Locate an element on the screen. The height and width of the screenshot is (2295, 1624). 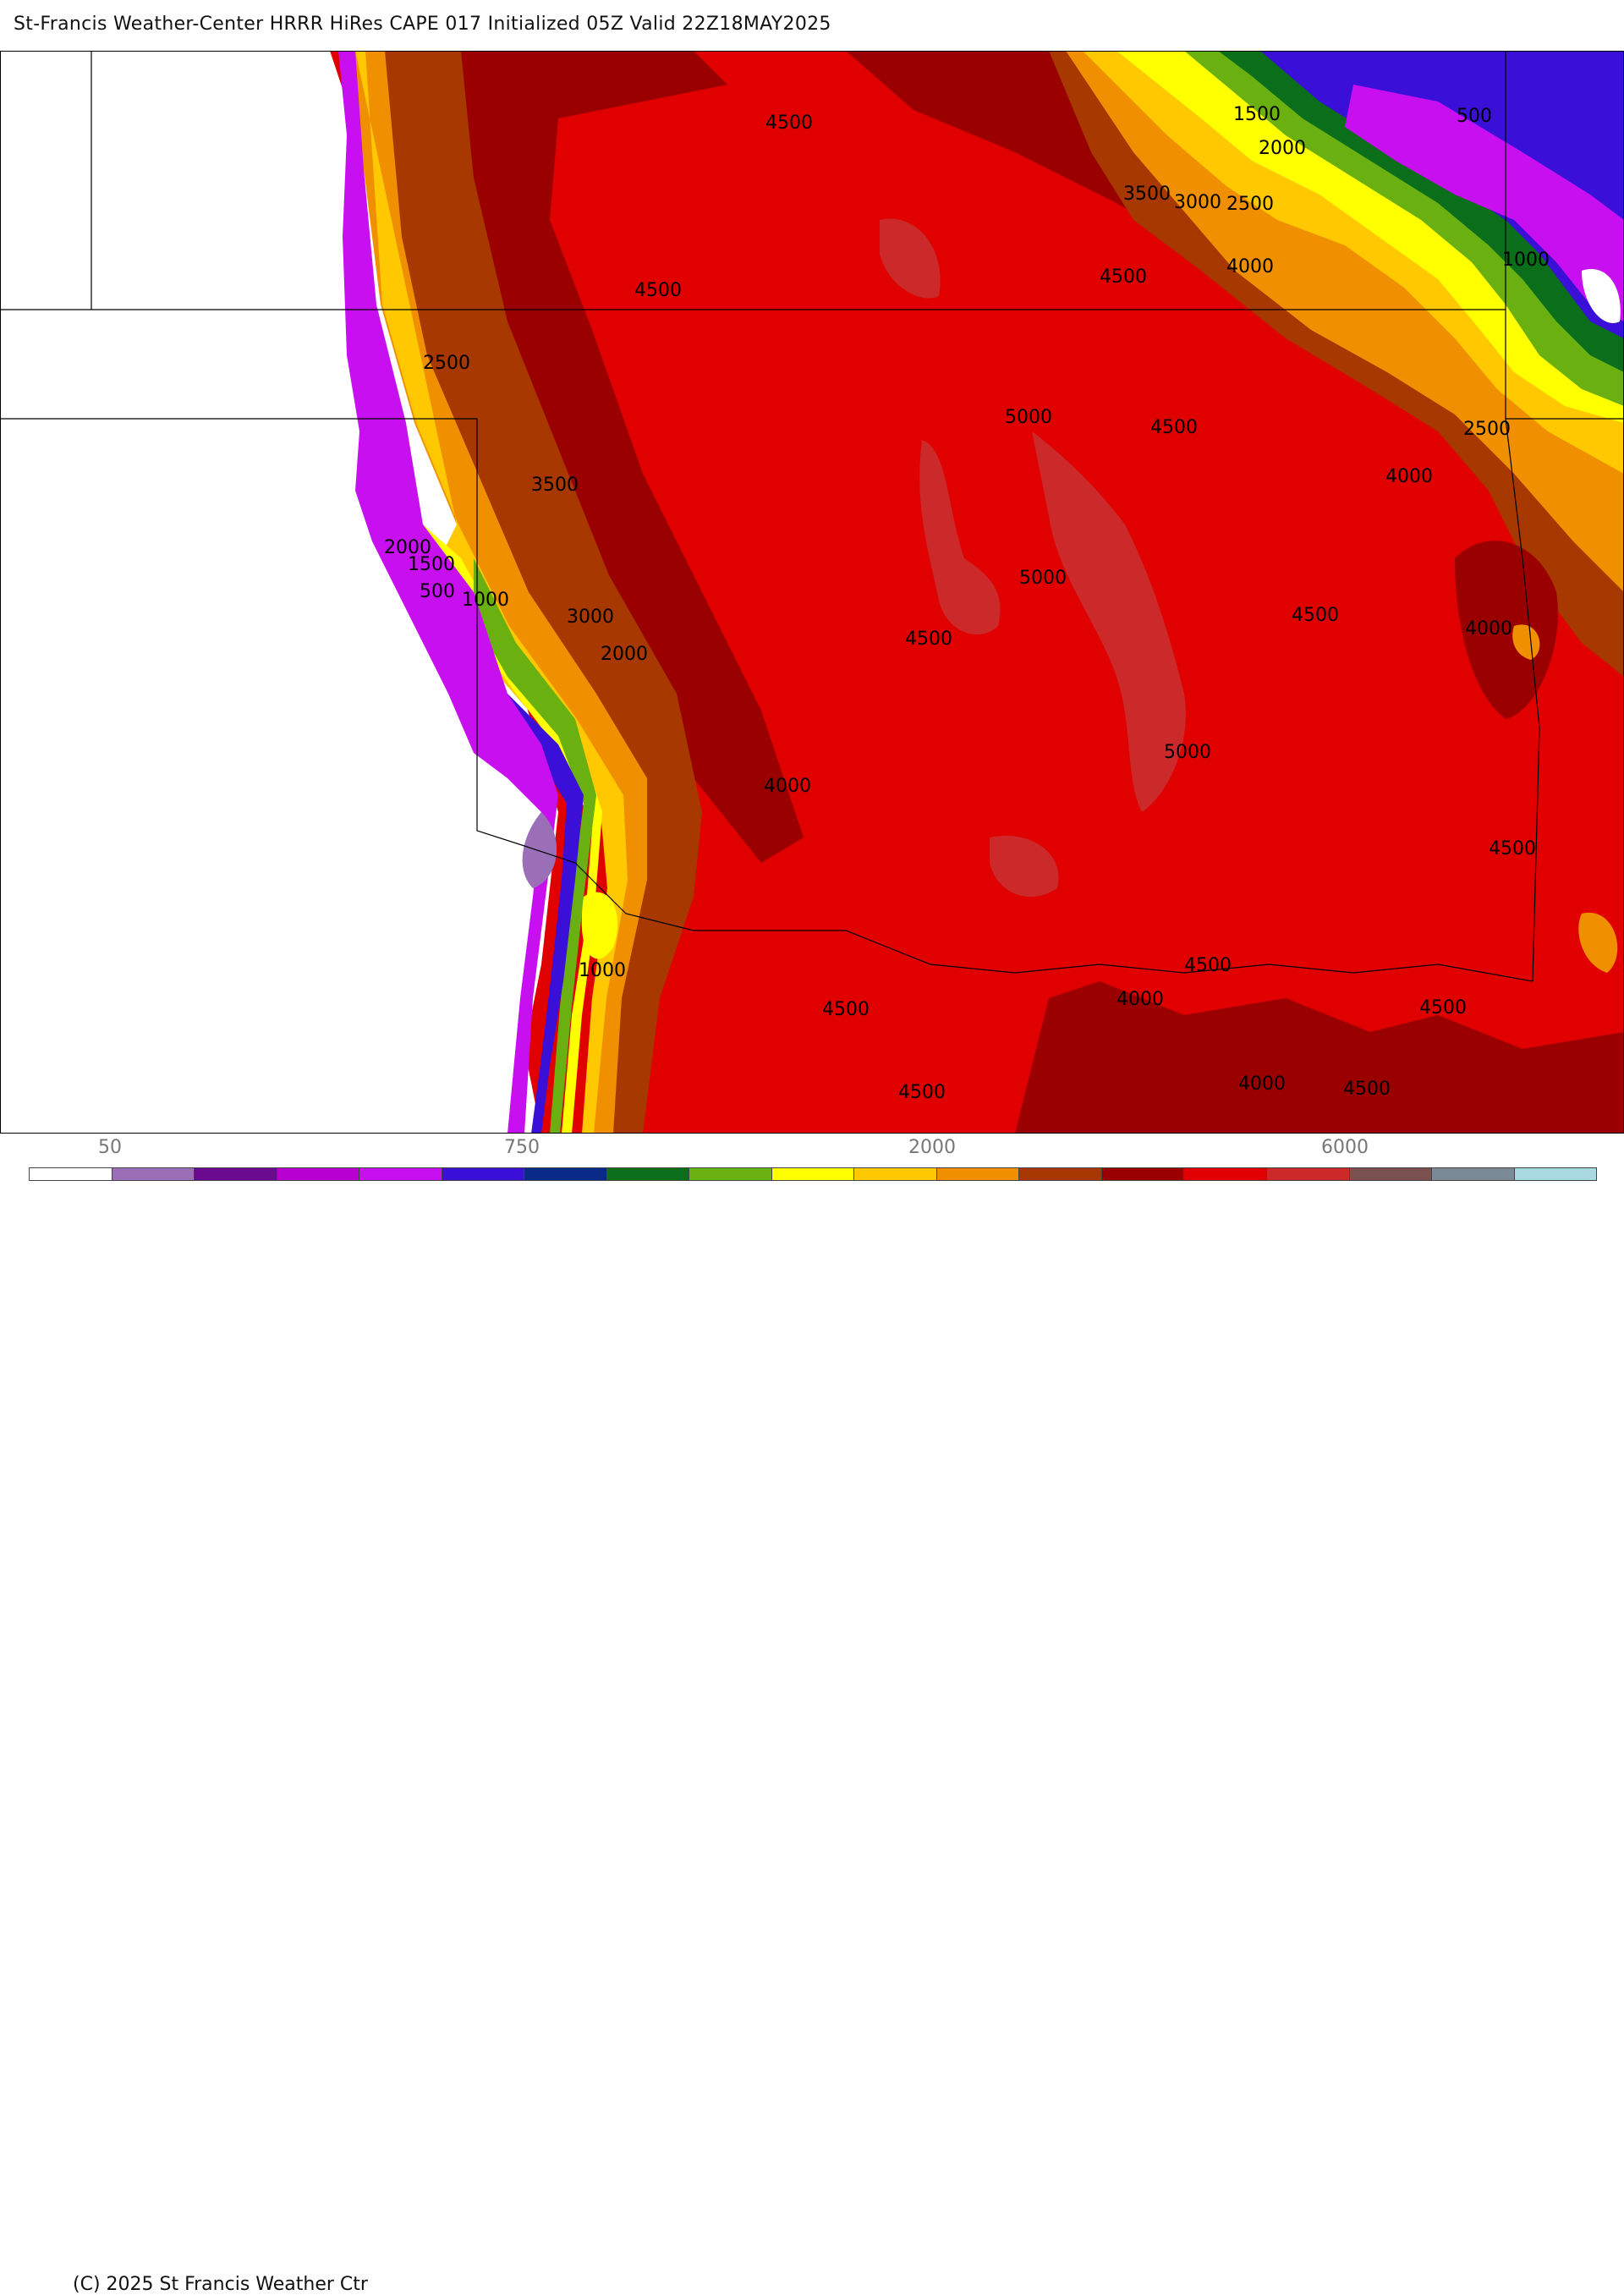
cape-band-500-west is located at coordinates (546, 914).